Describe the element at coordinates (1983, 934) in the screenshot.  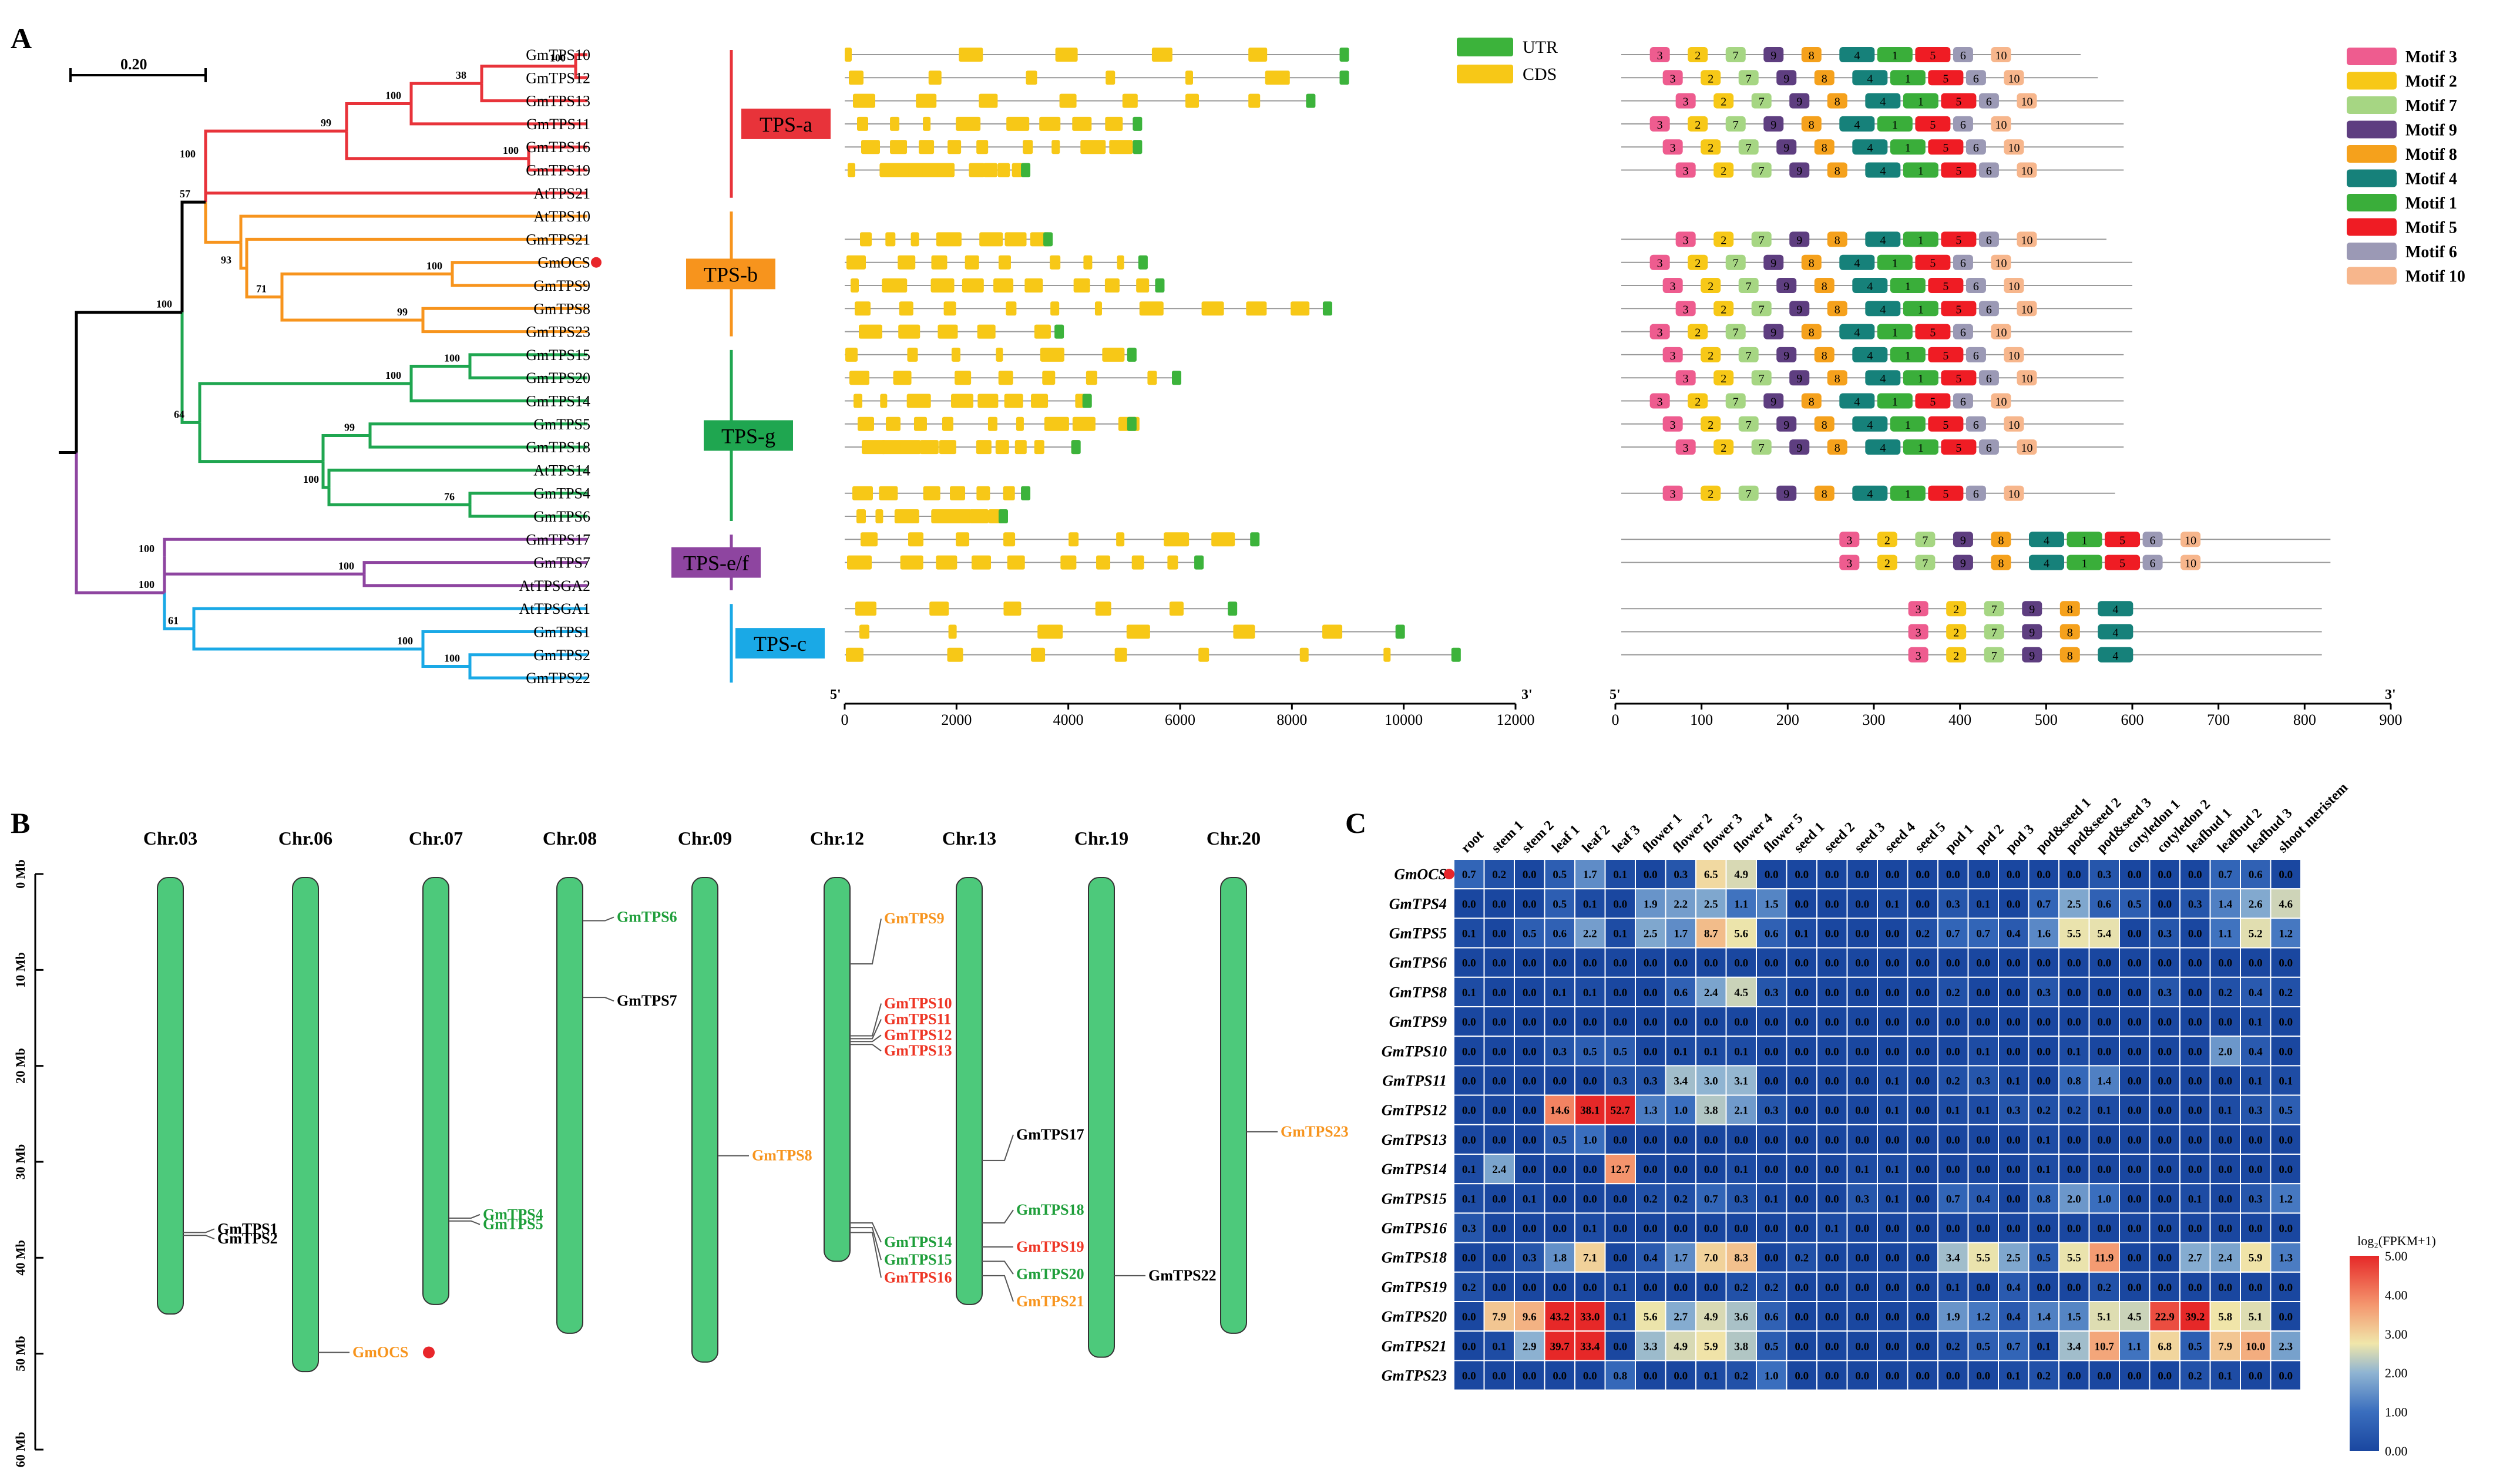
I see `heatmap-cell-value: 0.7` at that location.